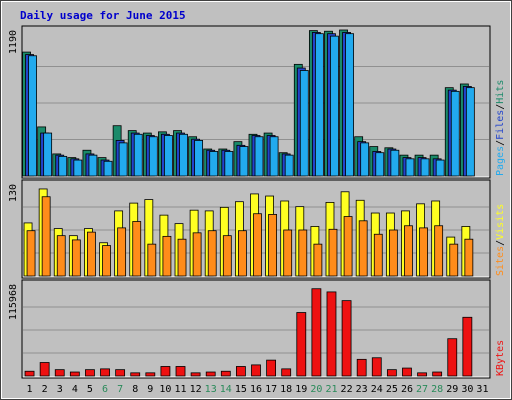  Describe the element at coordinates (500, 128) in the screenshot. I see `legend: Pages/Files/Hits` at that location.